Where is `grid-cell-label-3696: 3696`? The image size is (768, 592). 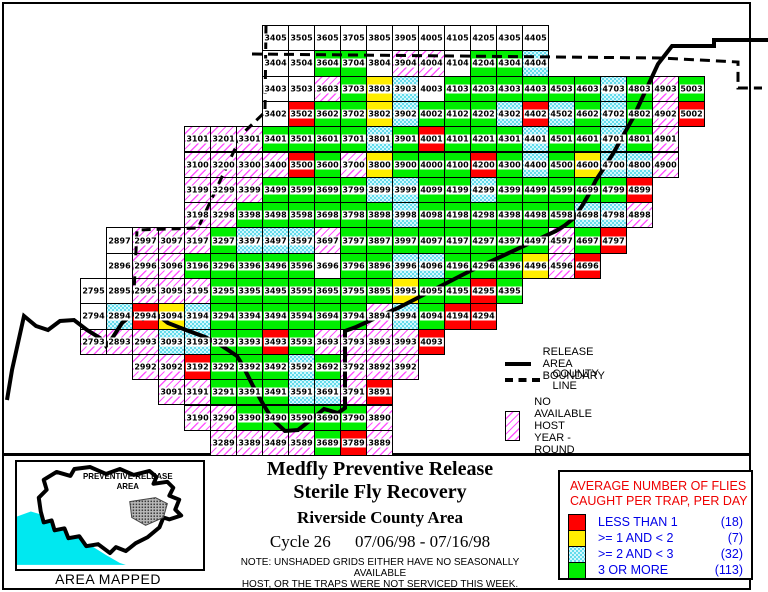 grid-cell-label-3696: 3696 is located at coordinates (327, 266).